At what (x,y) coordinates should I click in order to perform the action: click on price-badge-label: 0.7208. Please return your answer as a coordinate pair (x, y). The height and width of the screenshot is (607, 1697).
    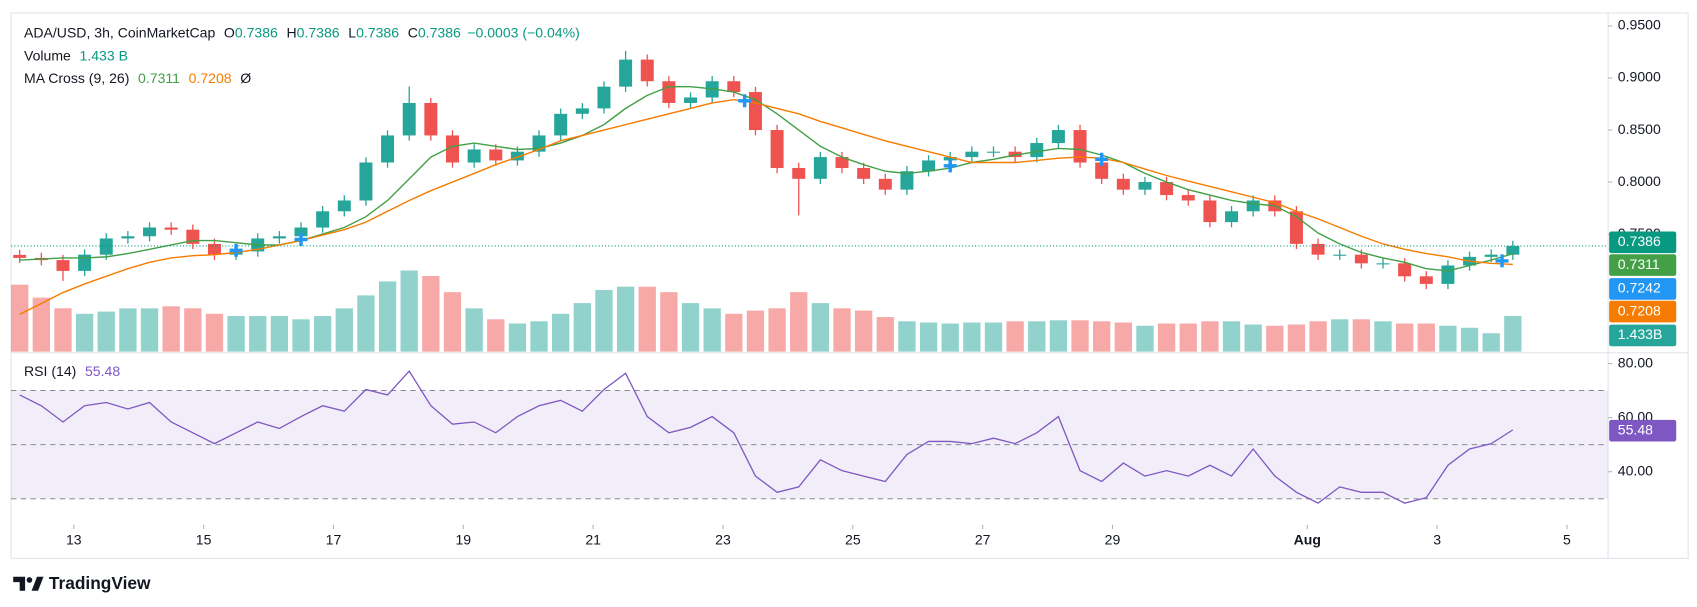
    Looking at the image, I should click on (1639, 310).